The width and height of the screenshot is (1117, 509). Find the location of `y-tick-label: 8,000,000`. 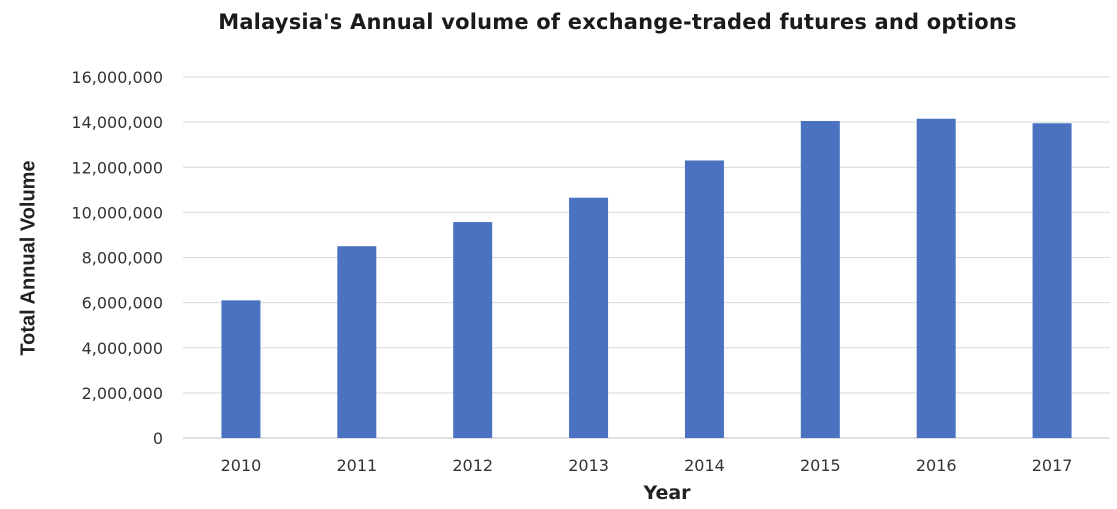

y-tick-label: 8,000,000 is located at coordinates (122, 258).